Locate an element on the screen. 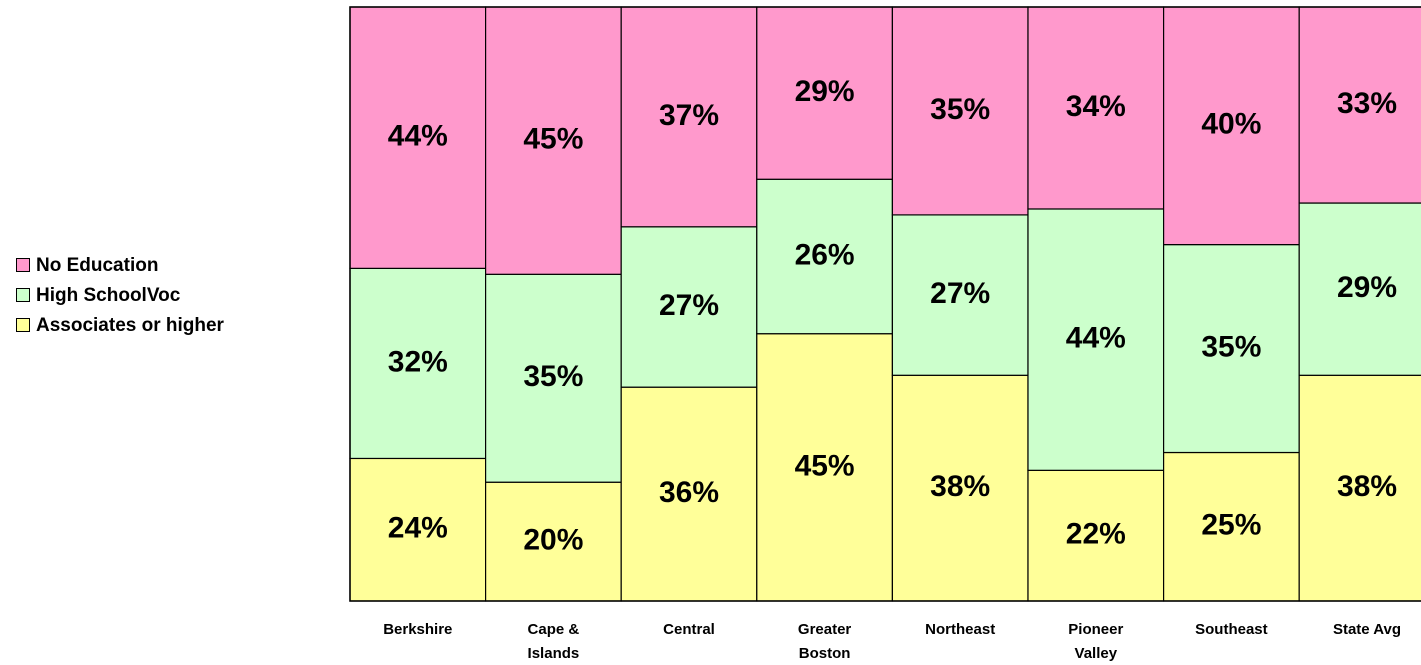 Image resolution: width=1421 pixels, height=665 pixels. value-label: 34% is located at coordinates (1096, 106).